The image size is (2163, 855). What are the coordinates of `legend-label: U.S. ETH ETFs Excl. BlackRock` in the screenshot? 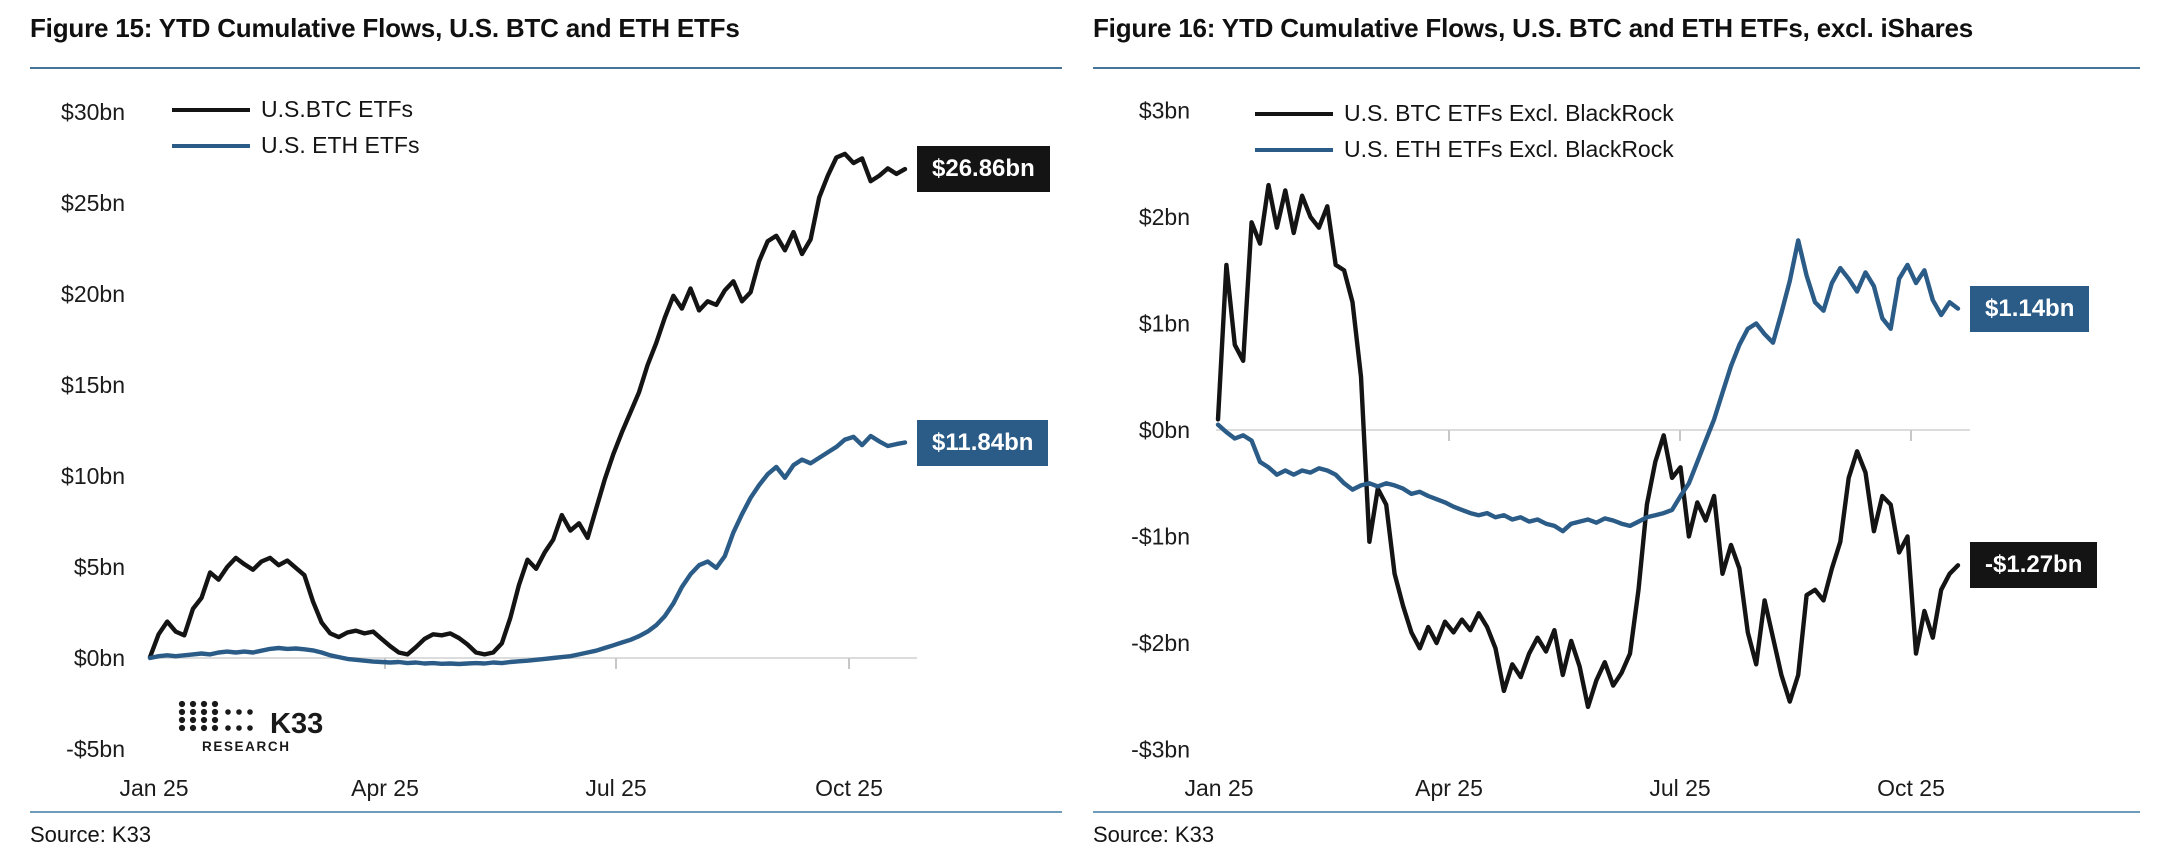 It's located at (1509, 149).